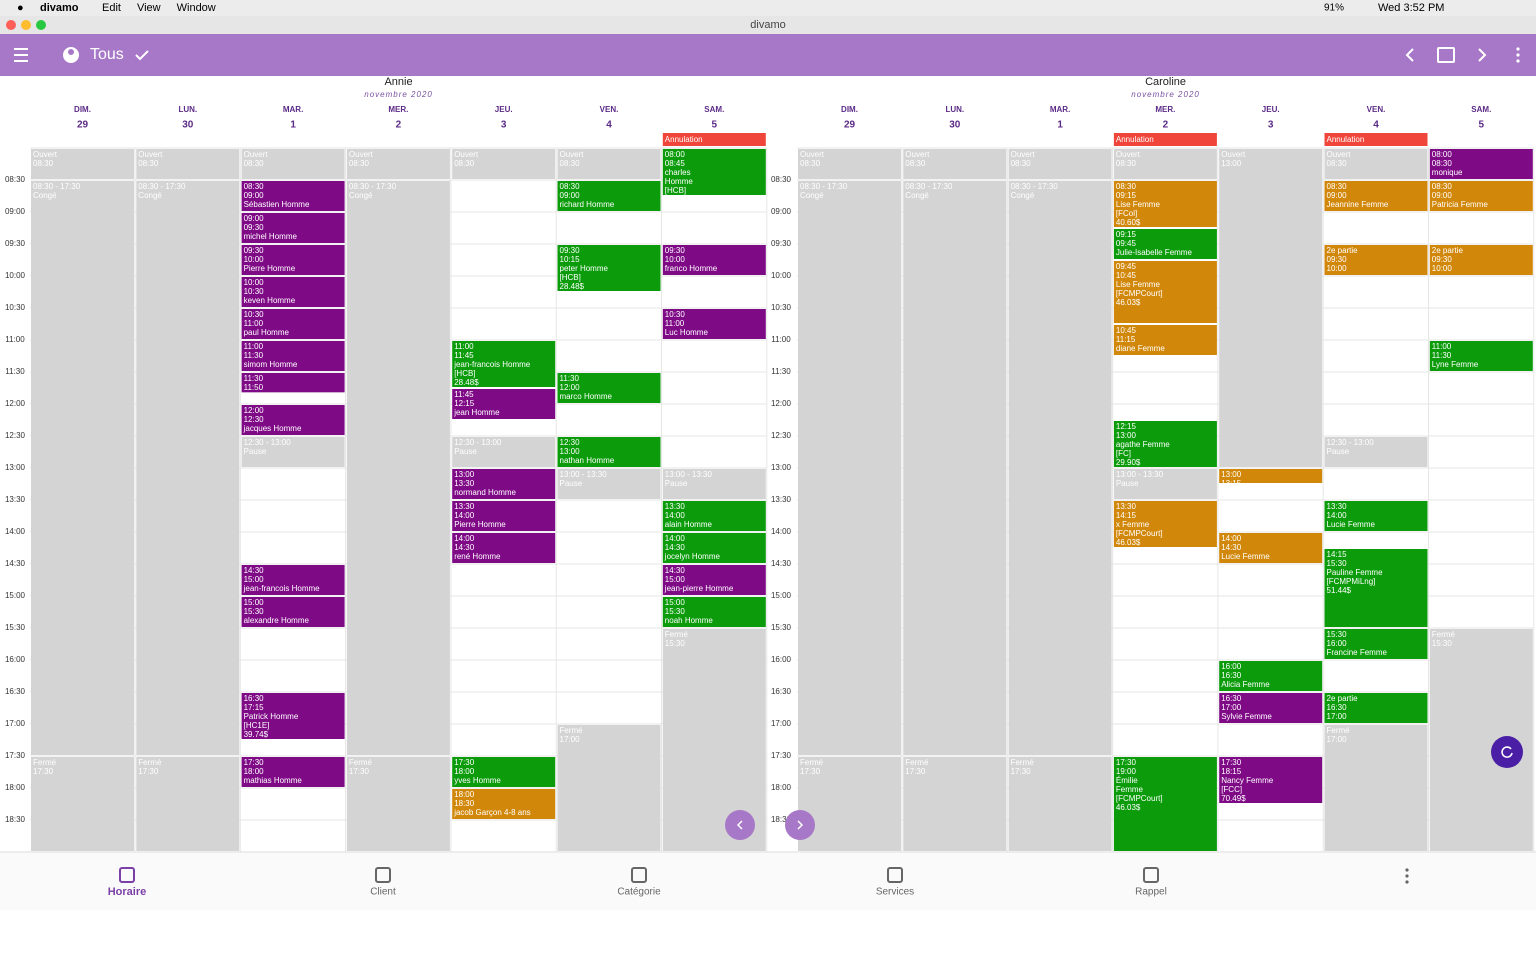  What do you see at coordinates (82, 109) in the screenshot?
I see `day-name: DIM.` at bounding box center [82, 109].